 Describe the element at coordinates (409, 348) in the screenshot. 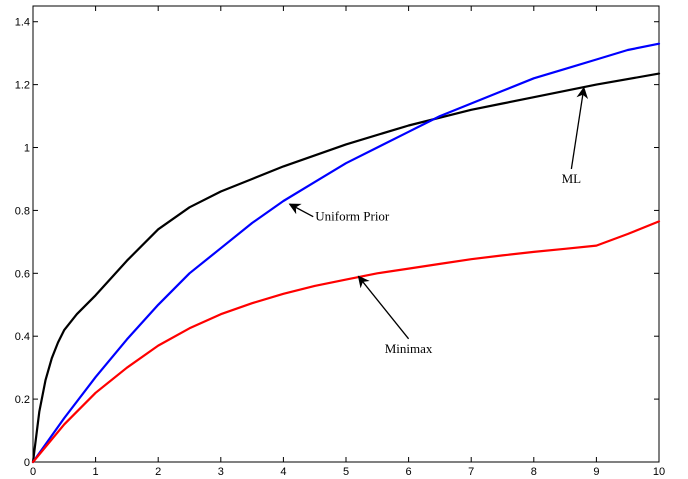

I see `annotation-label: Minimax` at that location.